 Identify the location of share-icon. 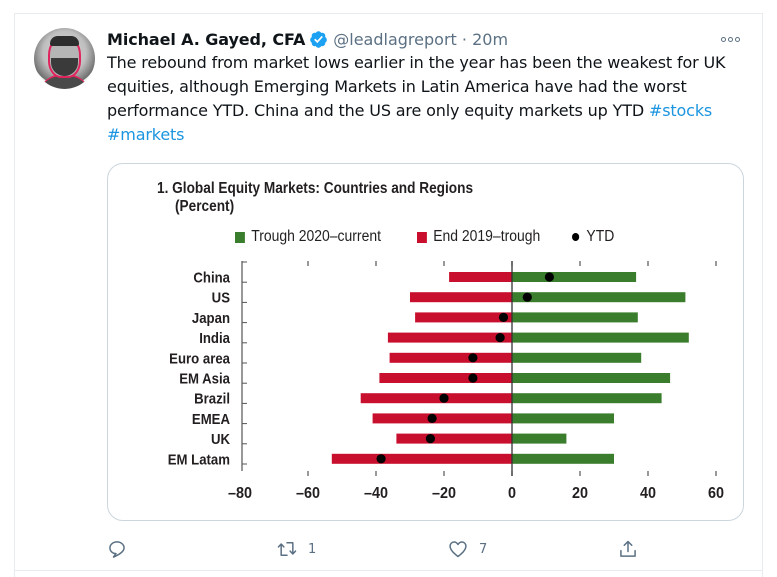
(628, 548).